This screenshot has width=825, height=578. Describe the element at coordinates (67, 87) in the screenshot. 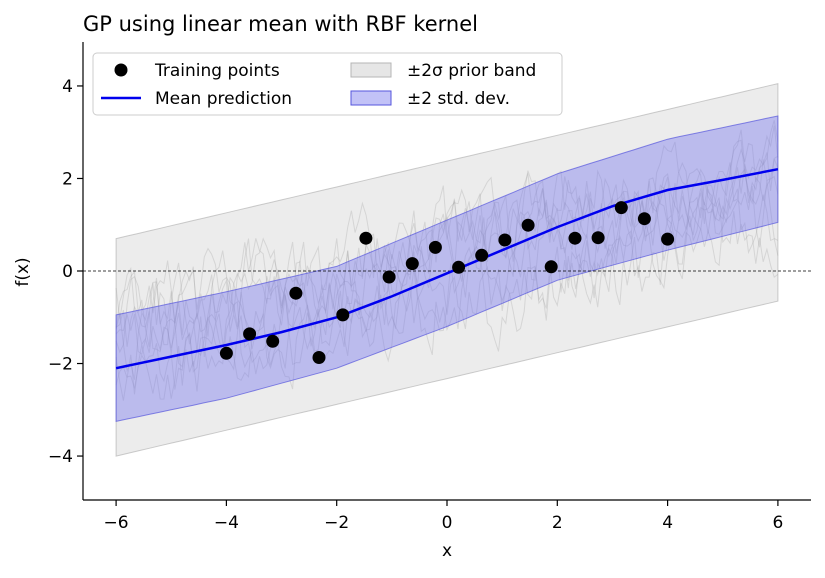

I see `y-tick-label: 4` at that location.